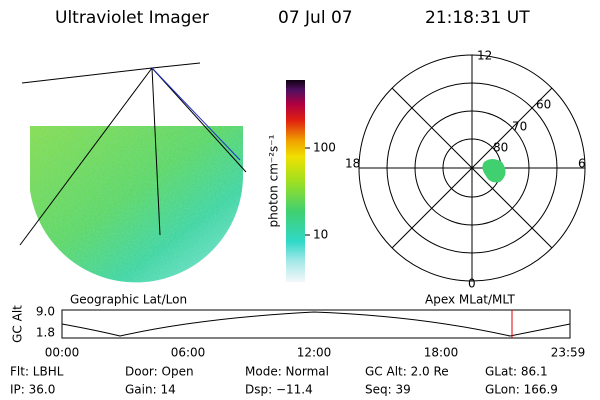 The width and height of the screenshot is (600, 400). I want to click on info-item: GLat: 86.1, so click(516, 372).